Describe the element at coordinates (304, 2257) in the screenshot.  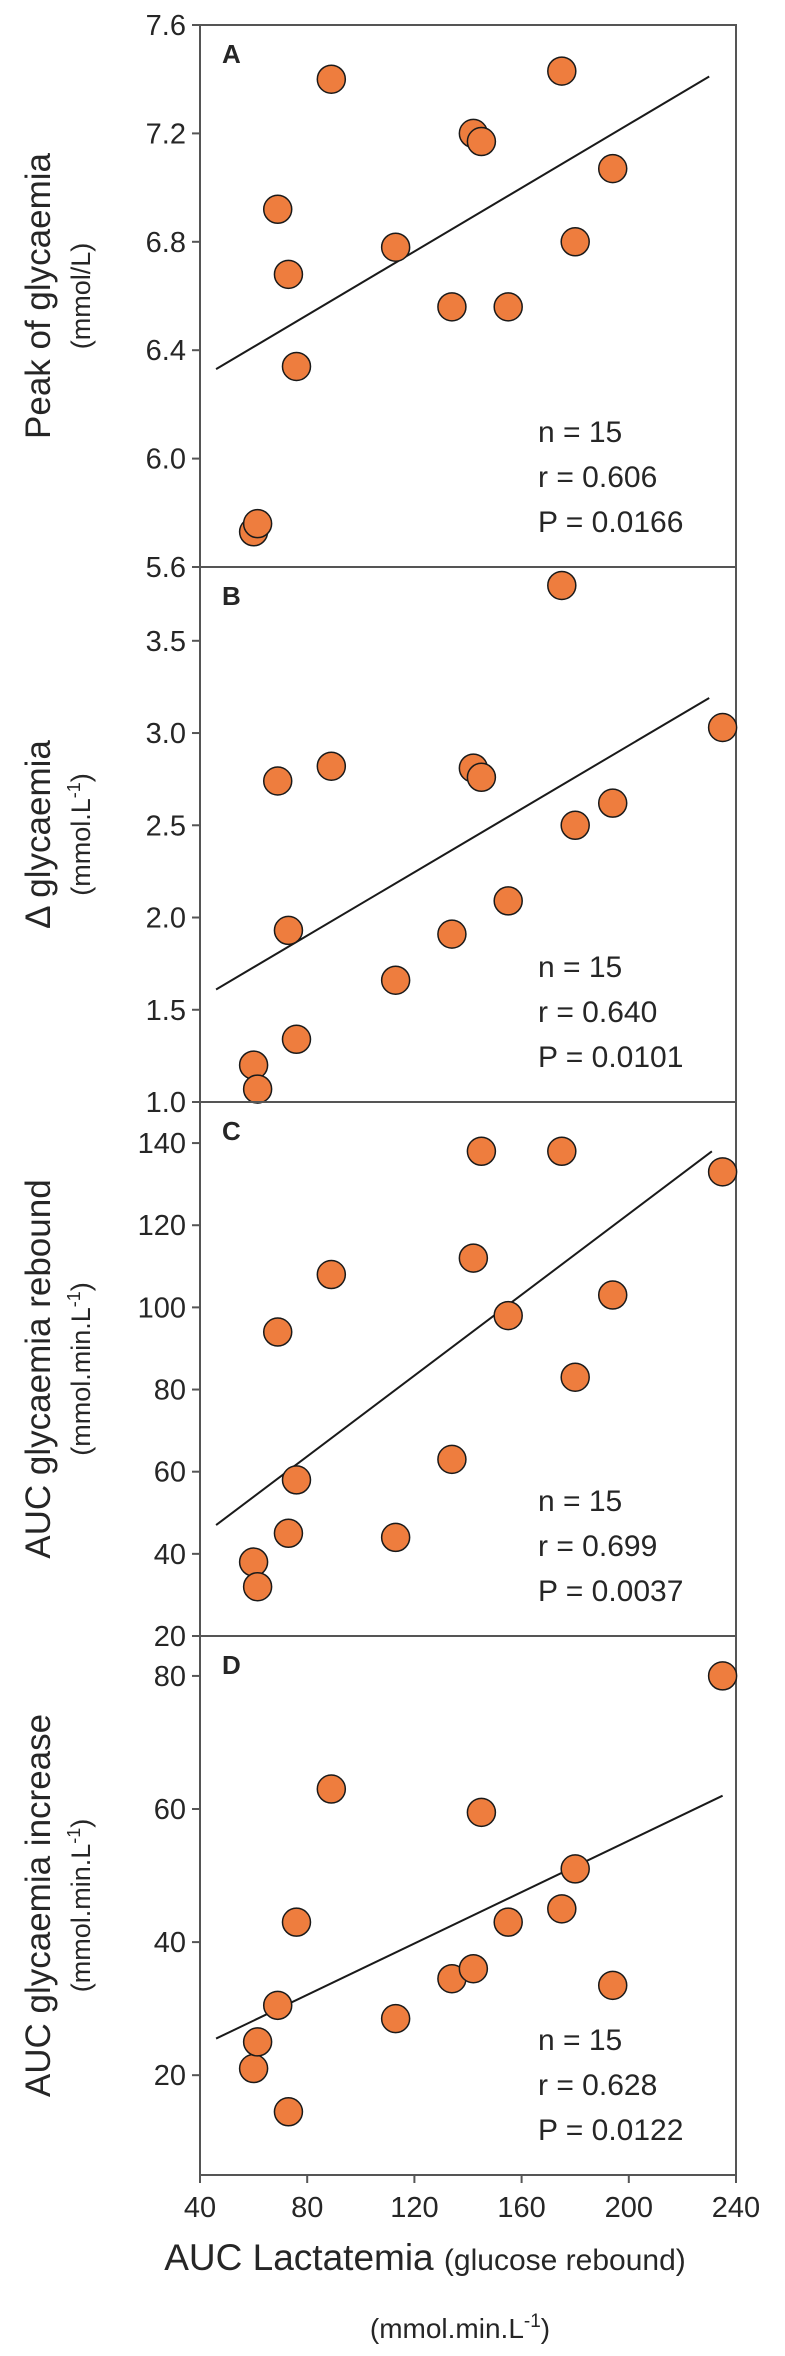
I see `x-axis-title-main: AUC Lactatemia` at that location.